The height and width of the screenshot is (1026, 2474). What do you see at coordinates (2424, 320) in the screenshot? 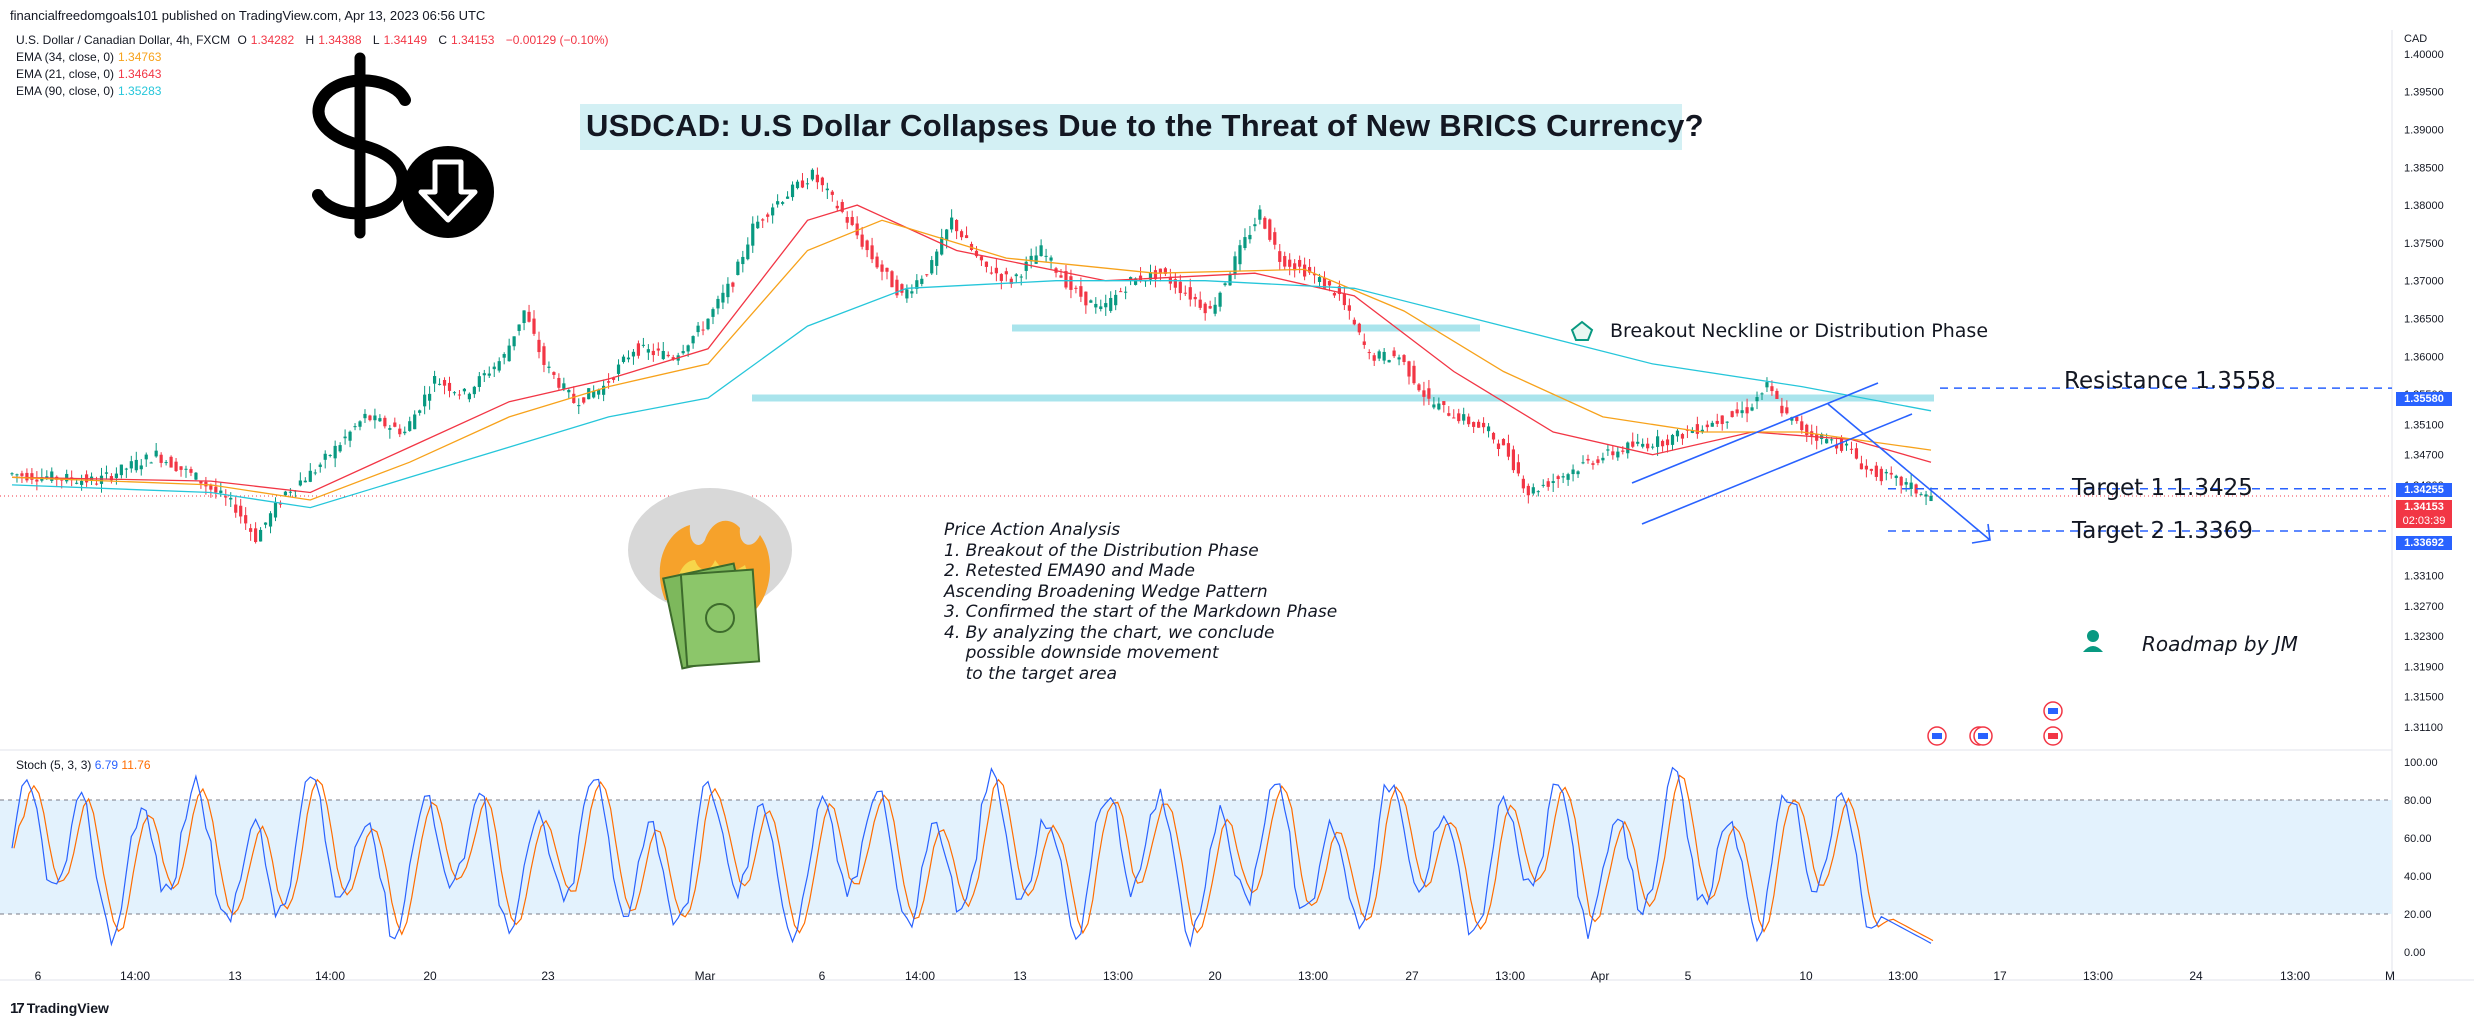
I see `price-tick-label: 1.36500` at bounding box center [2424, 320].